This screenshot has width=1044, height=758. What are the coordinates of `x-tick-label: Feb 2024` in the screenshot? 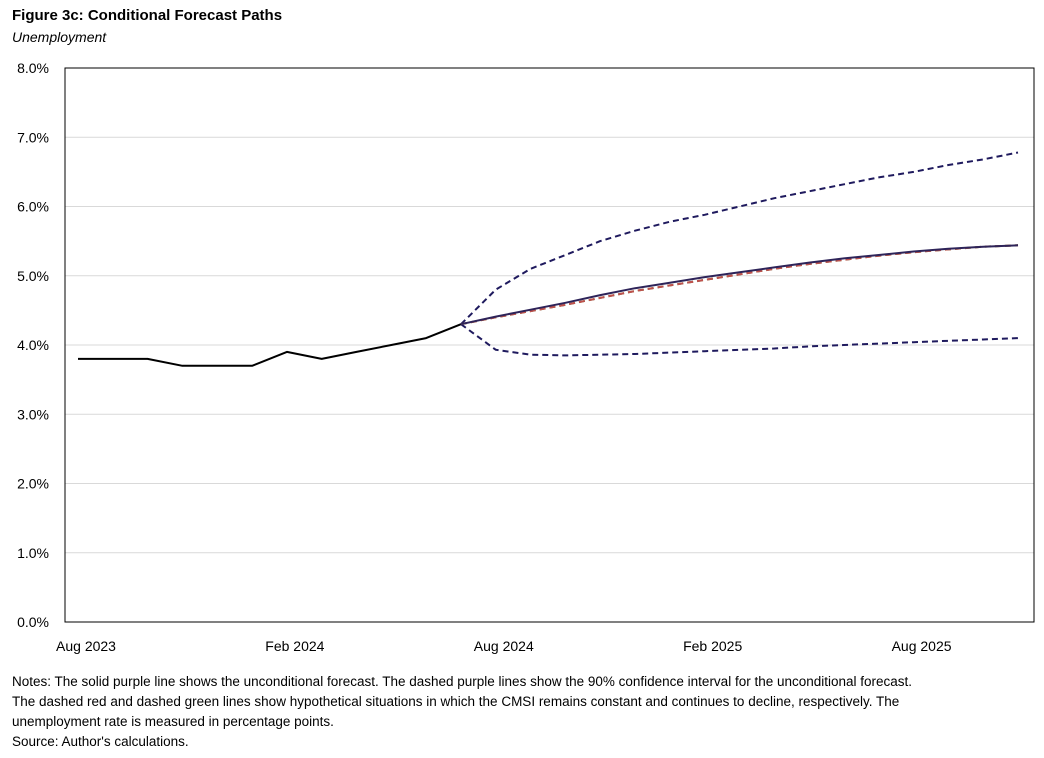 It's located at (294, 646).